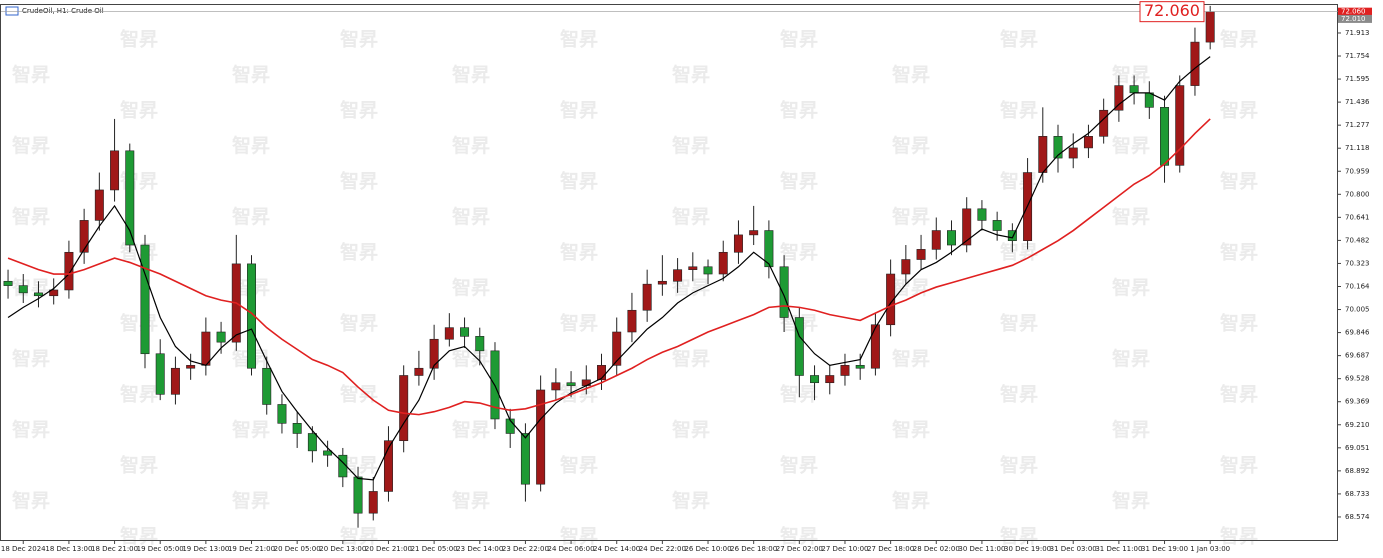 The width and height of the screenshot is (1383, 558). Describe the element at coordinates (799, 549) in the screenshot. I see `x-tick-label: 27 Dec 02:00` at that location.